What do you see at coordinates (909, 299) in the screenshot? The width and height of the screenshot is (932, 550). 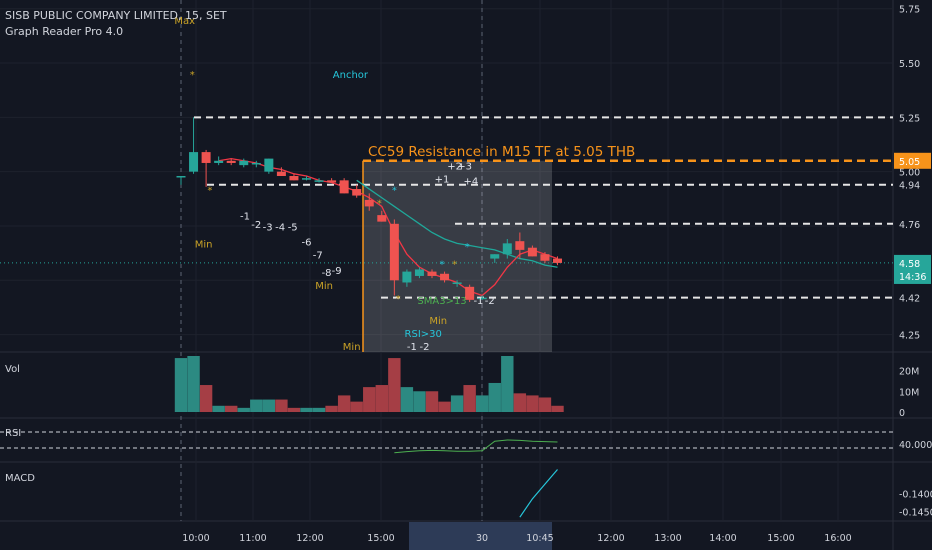 I see `price-tick-label: 4.42` at bounding box center [909, 299].